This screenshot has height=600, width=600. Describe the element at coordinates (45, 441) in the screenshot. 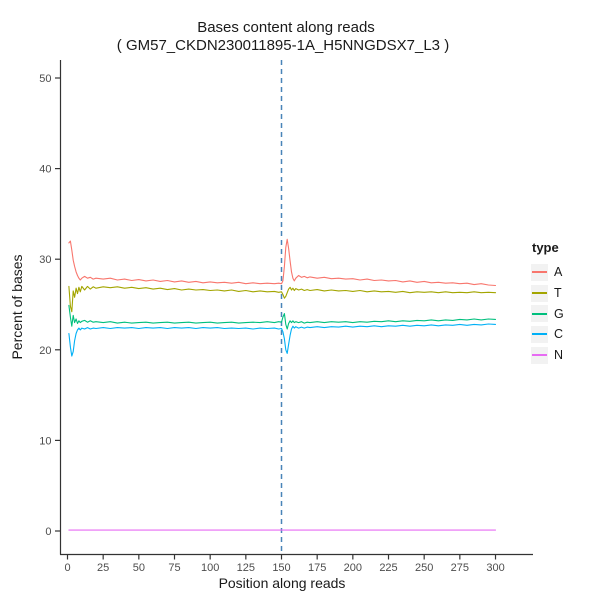

I see `y-tick-label: 10` at that location.